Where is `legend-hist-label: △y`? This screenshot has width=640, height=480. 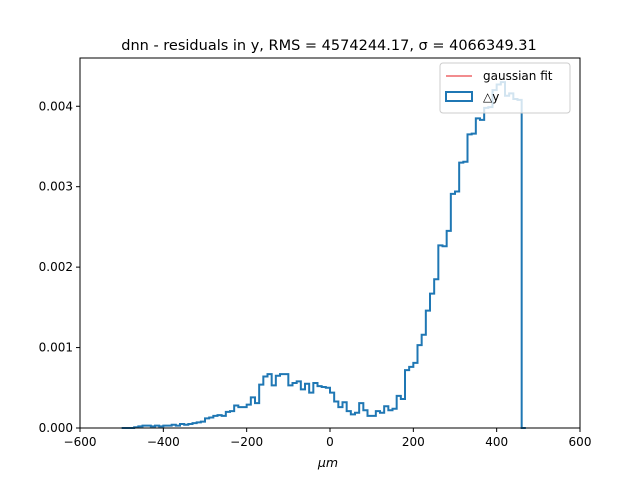 legend-hist-label: △y is located at coordinates (491, 97).